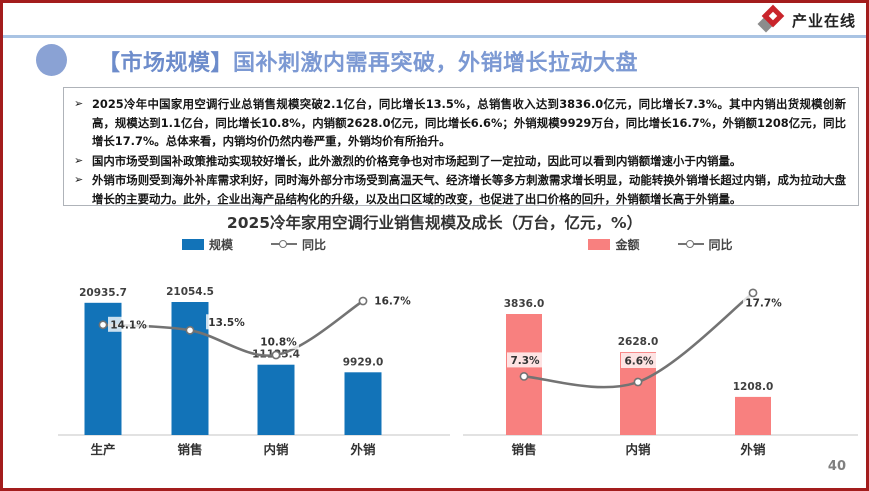  What do you see at coordinates (51, 60) in the screenshot?
I see `title-bullet-circle` at bounding box center [51, 60].